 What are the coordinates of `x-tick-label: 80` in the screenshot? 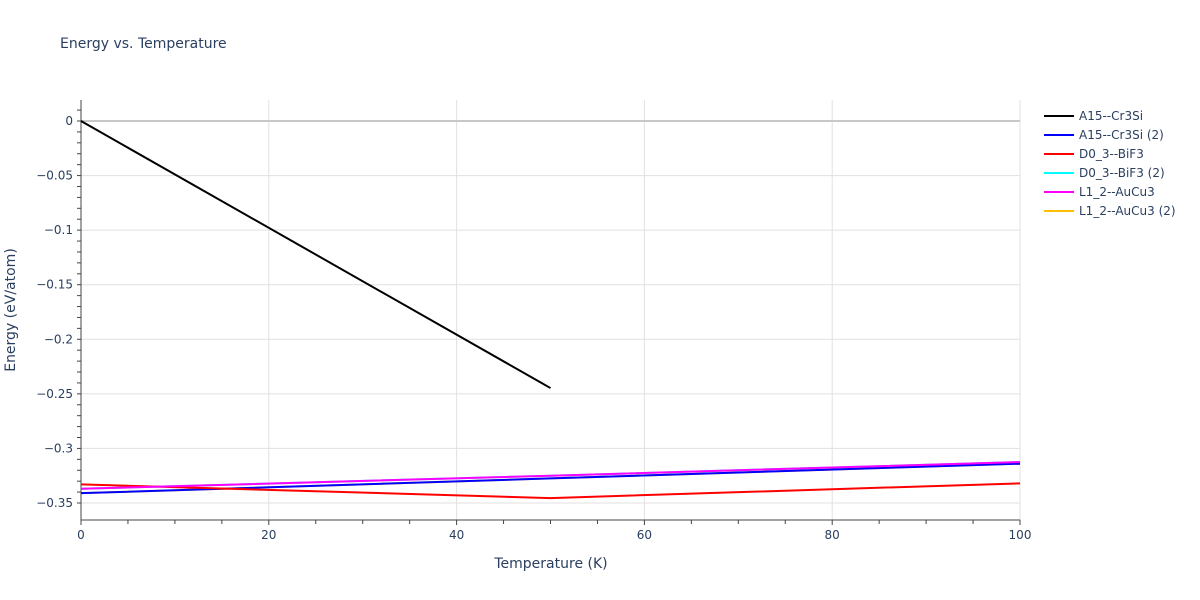 It's located at (832, 535).